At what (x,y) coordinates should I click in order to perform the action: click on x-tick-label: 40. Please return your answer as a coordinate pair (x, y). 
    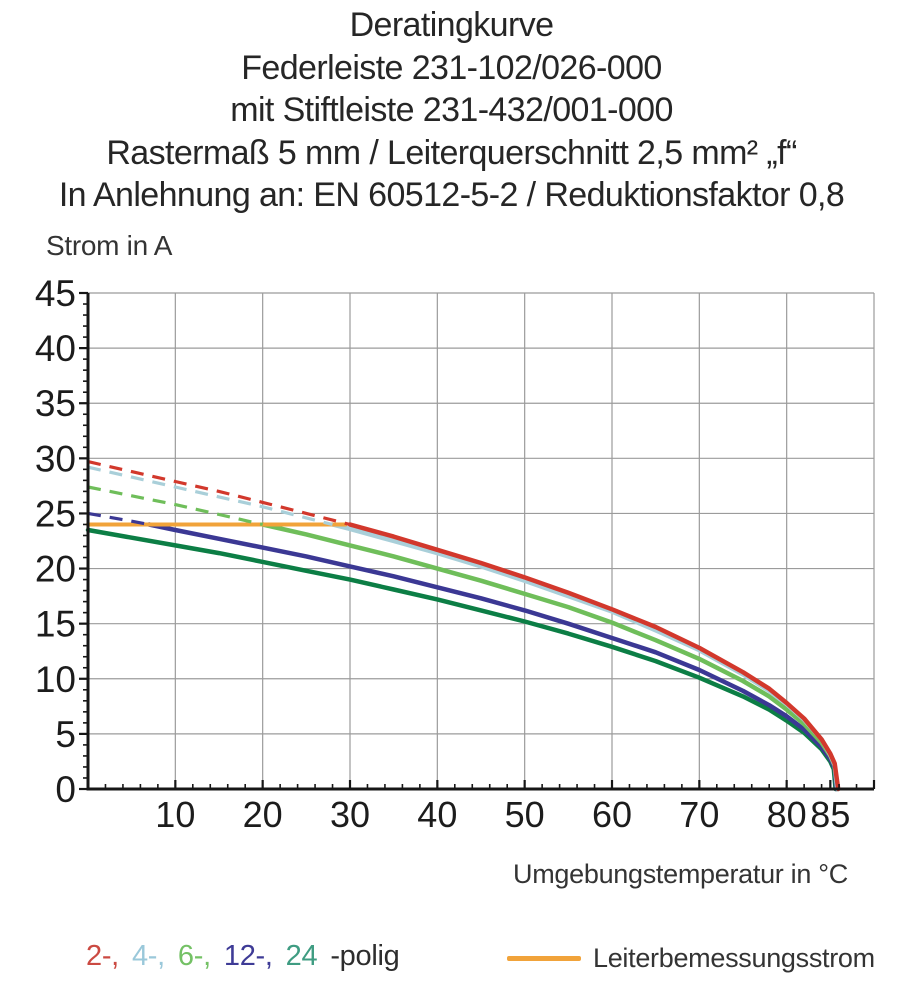
    Looking at the image, I should click on (437, 814).